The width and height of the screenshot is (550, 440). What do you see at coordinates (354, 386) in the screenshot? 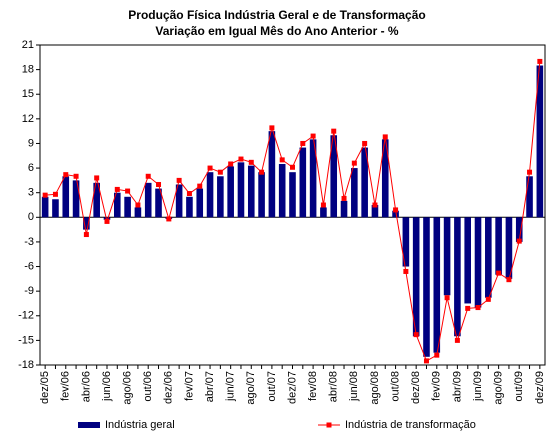
I see `x-tick-label: jun/08` at bounding box center [354, 386].